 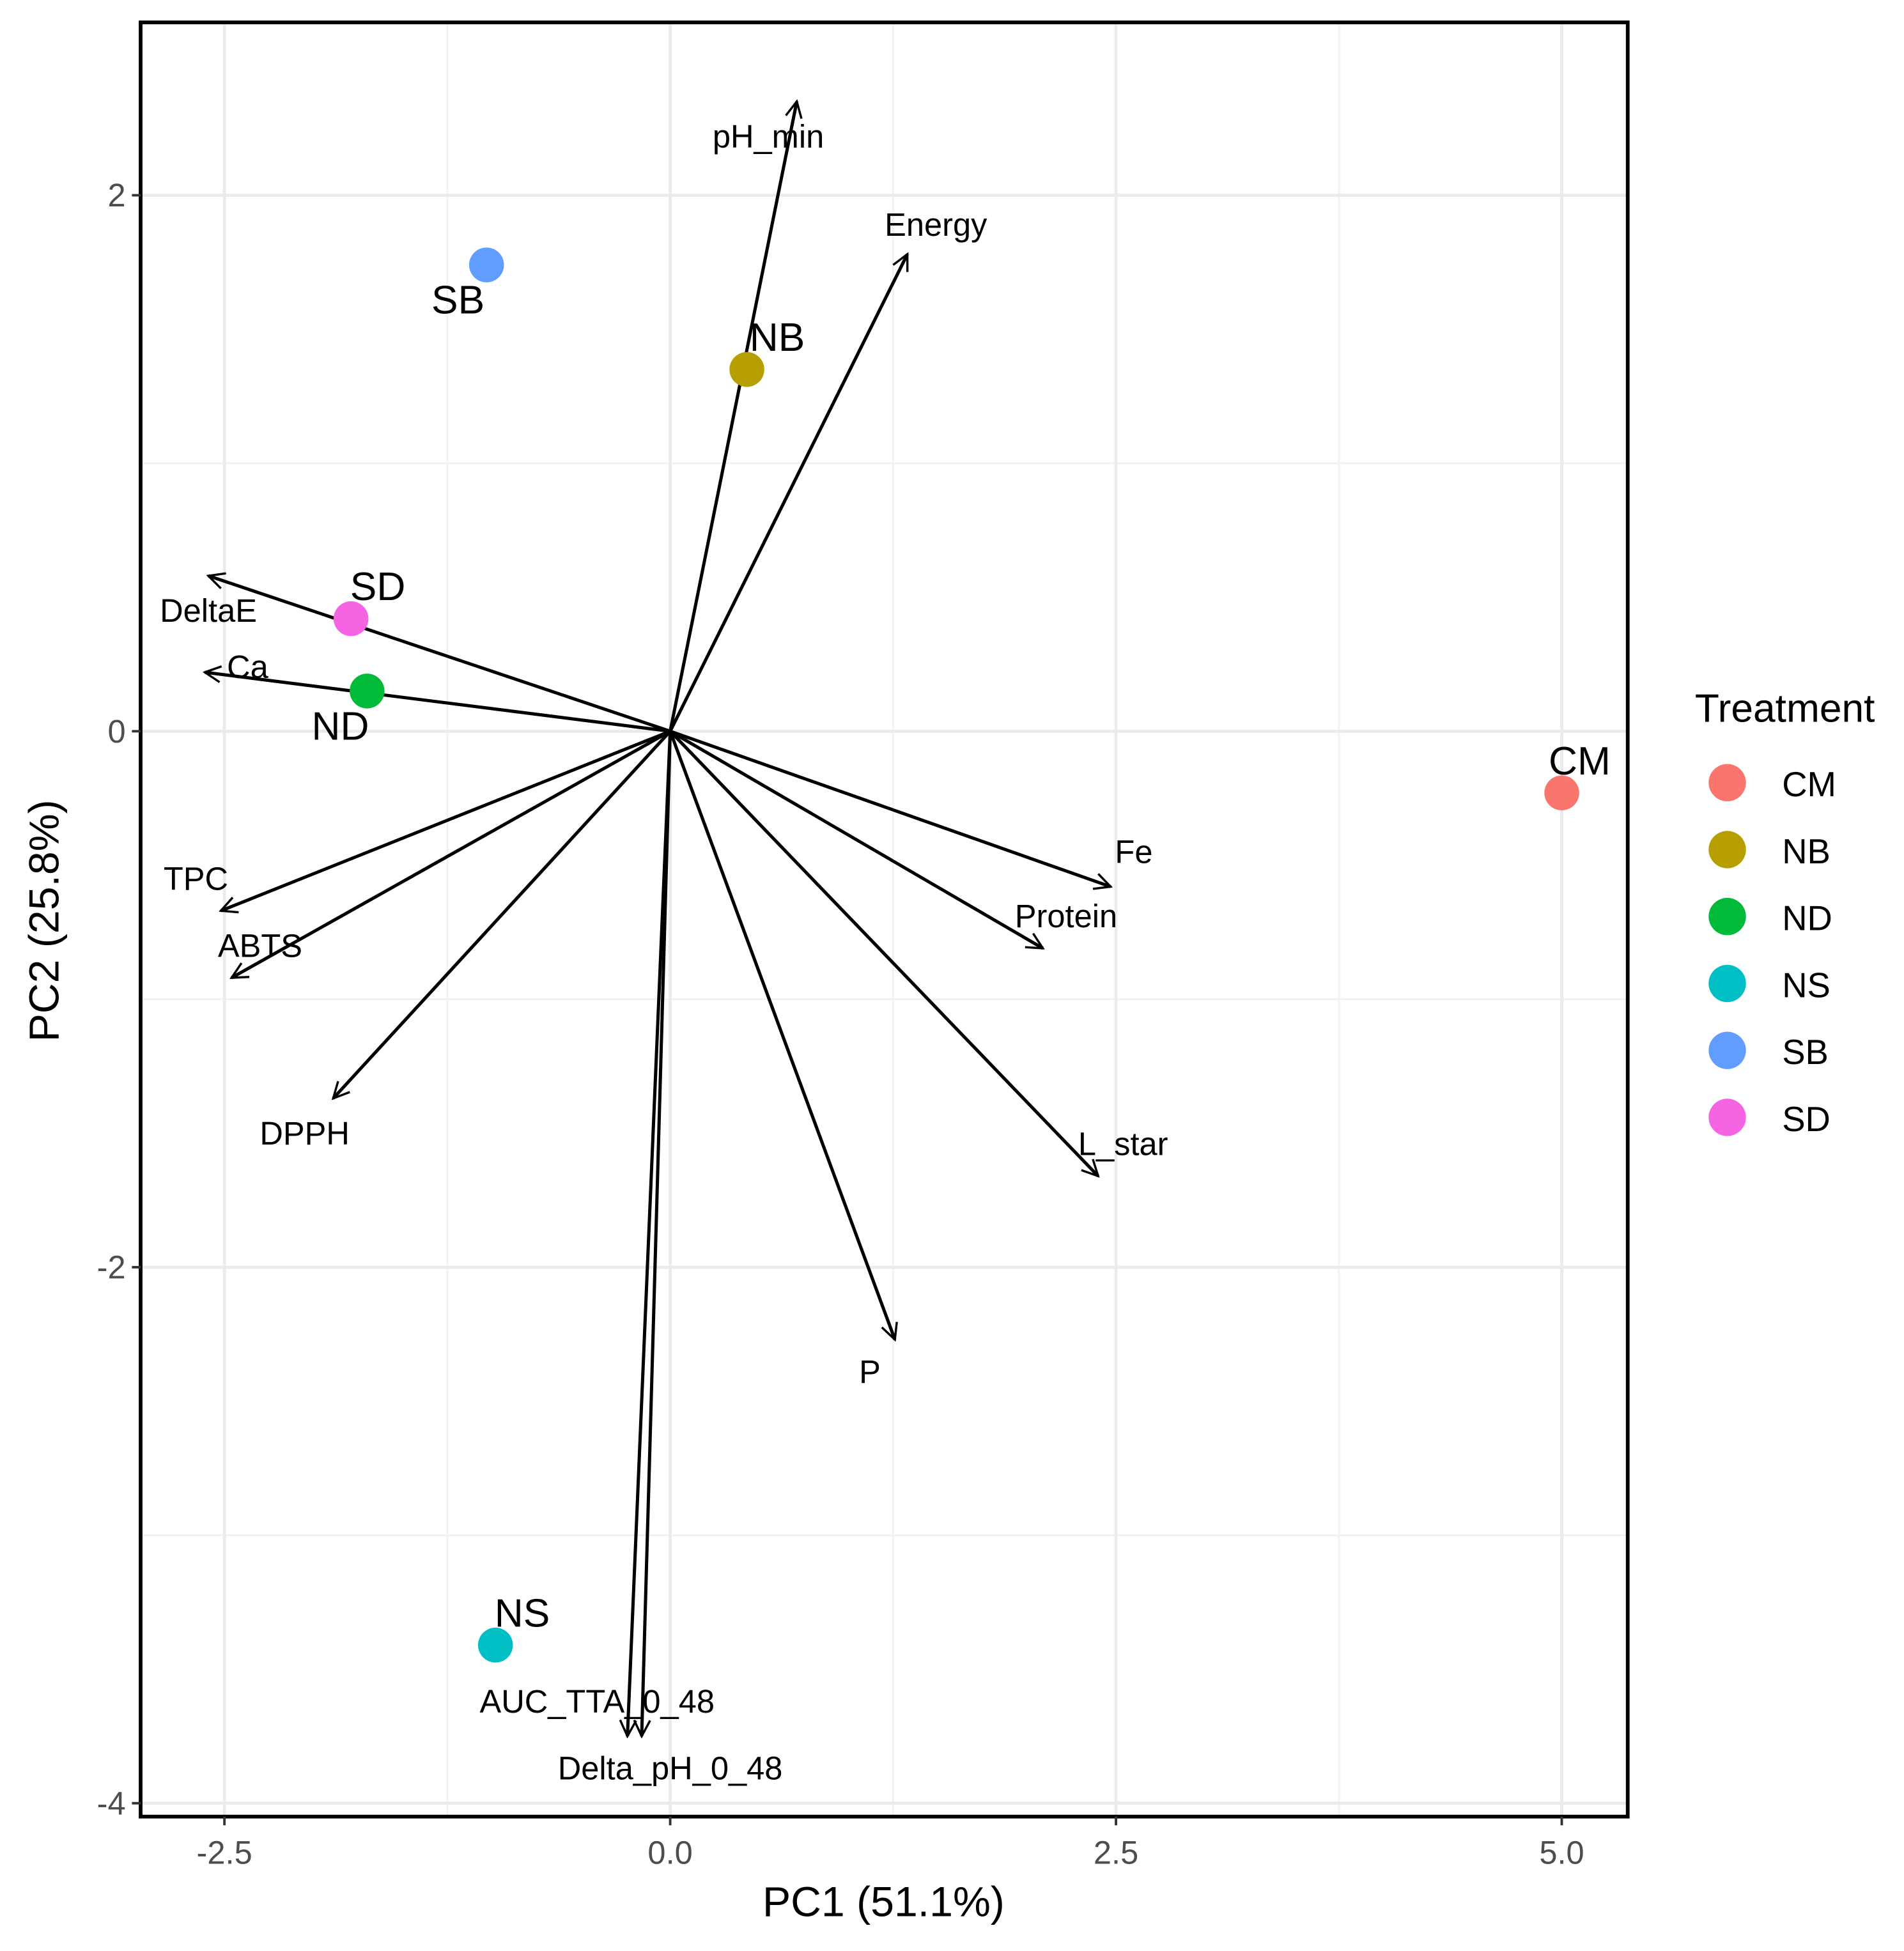 I want to click on loading-label: TPC, so click(x=196, y=878).